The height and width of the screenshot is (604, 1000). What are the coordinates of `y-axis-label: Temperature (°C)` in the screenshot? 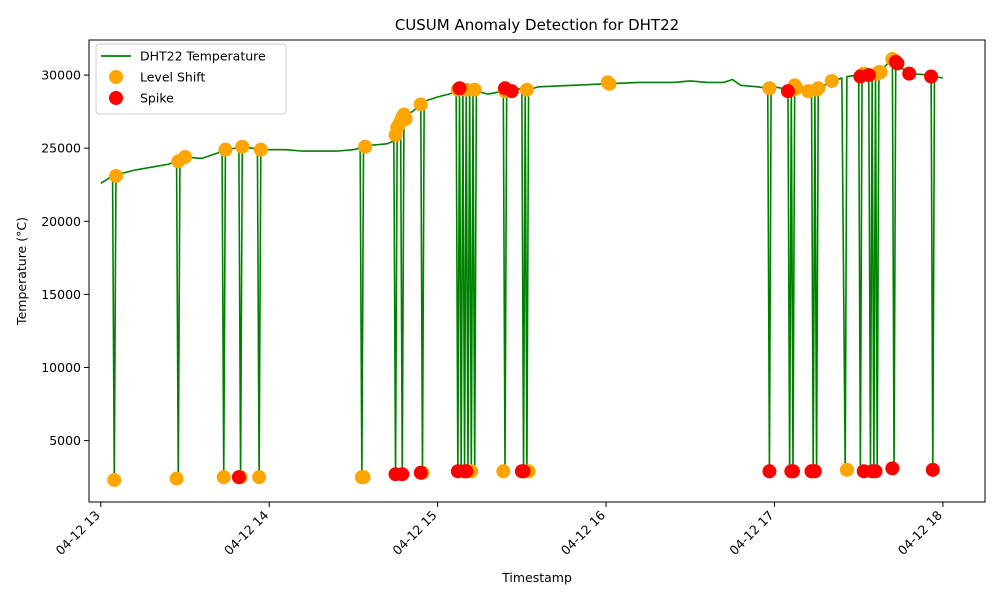 It's located at (21, 271).